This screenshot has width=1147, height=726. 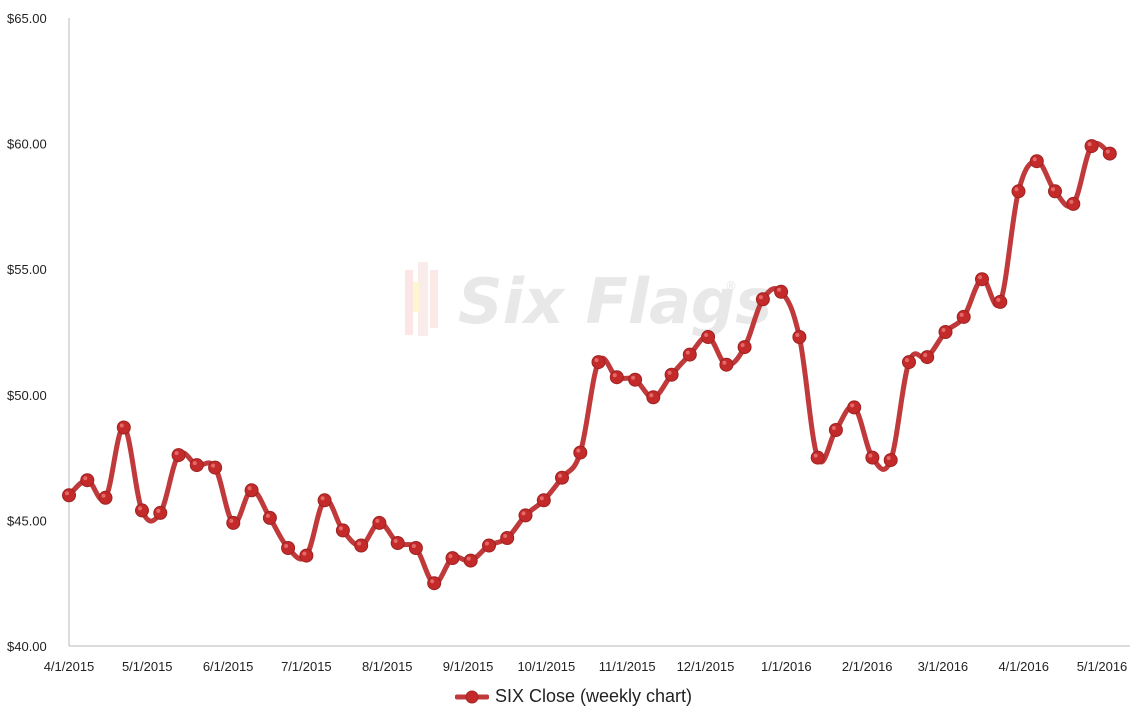 I want to click on y-tick-label: $40.00, so click(x=27, y=646).